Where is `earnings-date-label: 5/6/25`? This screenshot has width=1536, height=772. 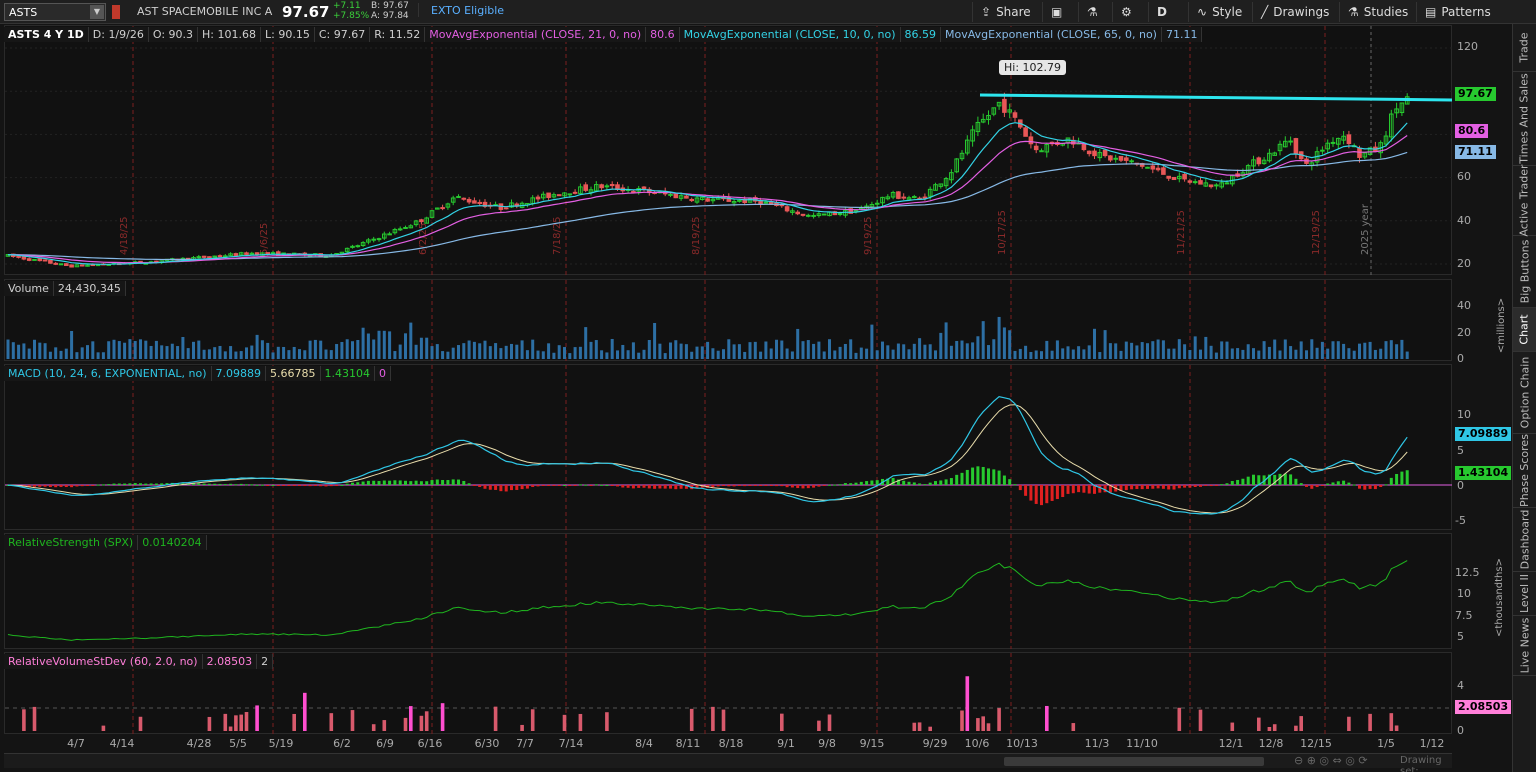
earnings-date-label: 5/6/25 is located at coordinates (264, 239).